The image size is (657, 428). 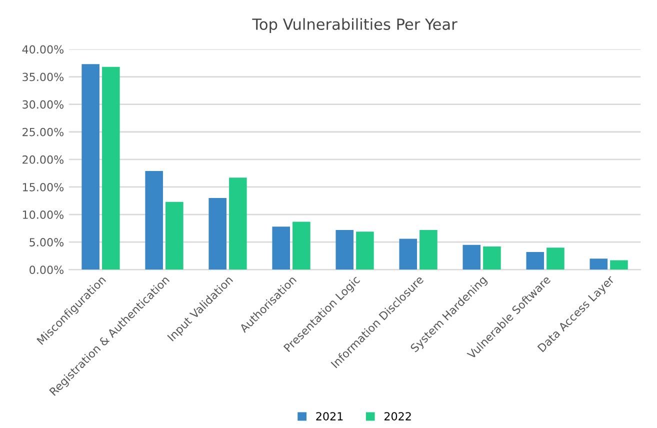 I want to click on y-tick-label: 30.00%, so click(x=43, y=104).